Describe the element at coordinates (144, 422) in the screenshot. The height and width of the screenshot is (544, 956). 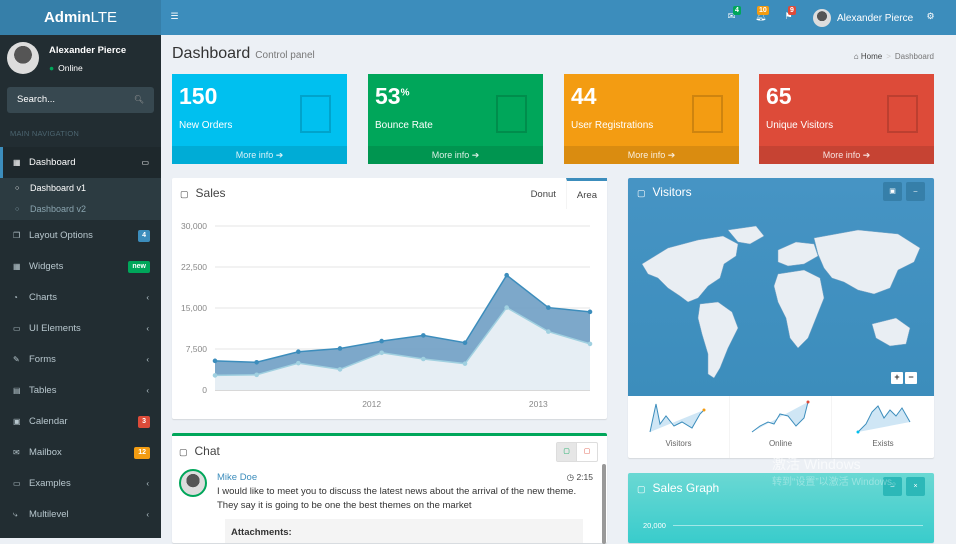
I see `calendar-badge: 3` at that location.